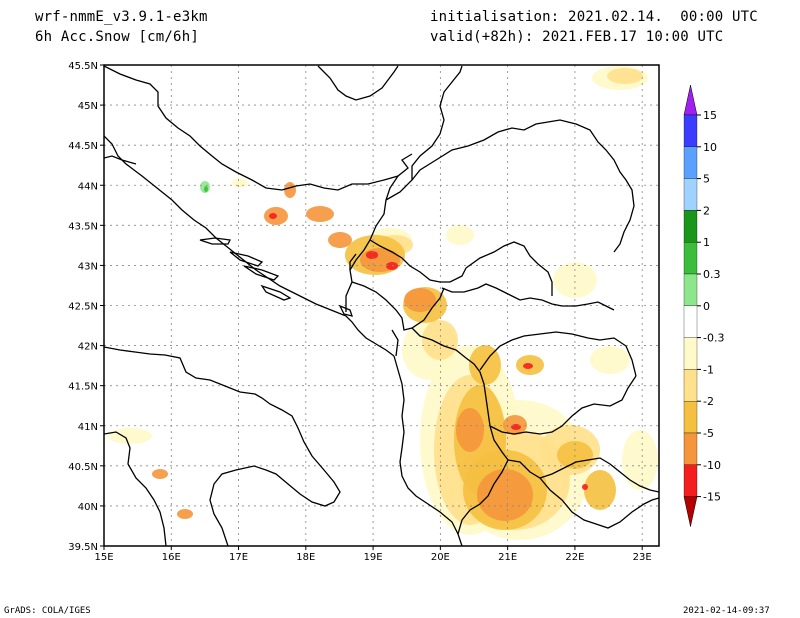 The width and height of the screenshot is (800, 618). Describe the element at coordinates (83, 66) in the screenshot. I see `lat-tick-label: 45.5N` at that location.